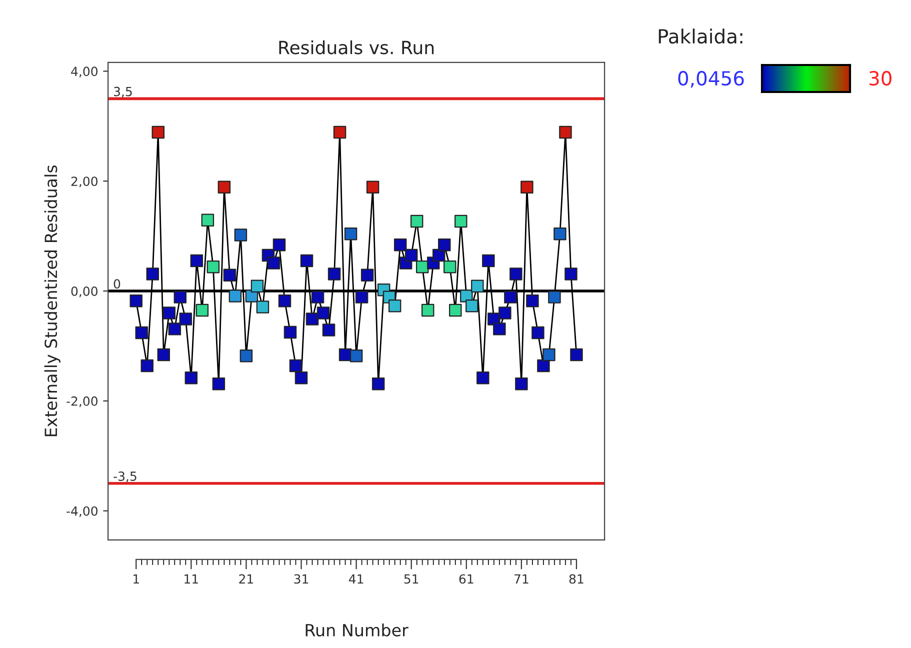  What do you see at coordinates (356, 47) in the screenshot?
I see `chart-title: Residuals vs. Run` at bounding box center [356, 47].